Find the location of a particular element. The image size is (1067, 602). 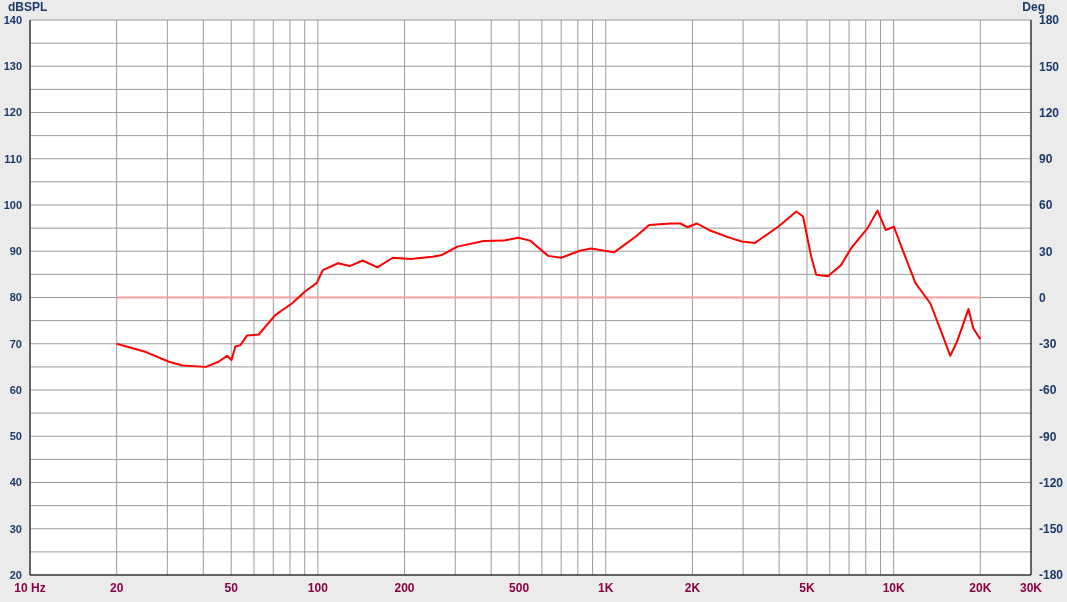

y2-tick-label: -90 is located at coordinates (1048, 436).